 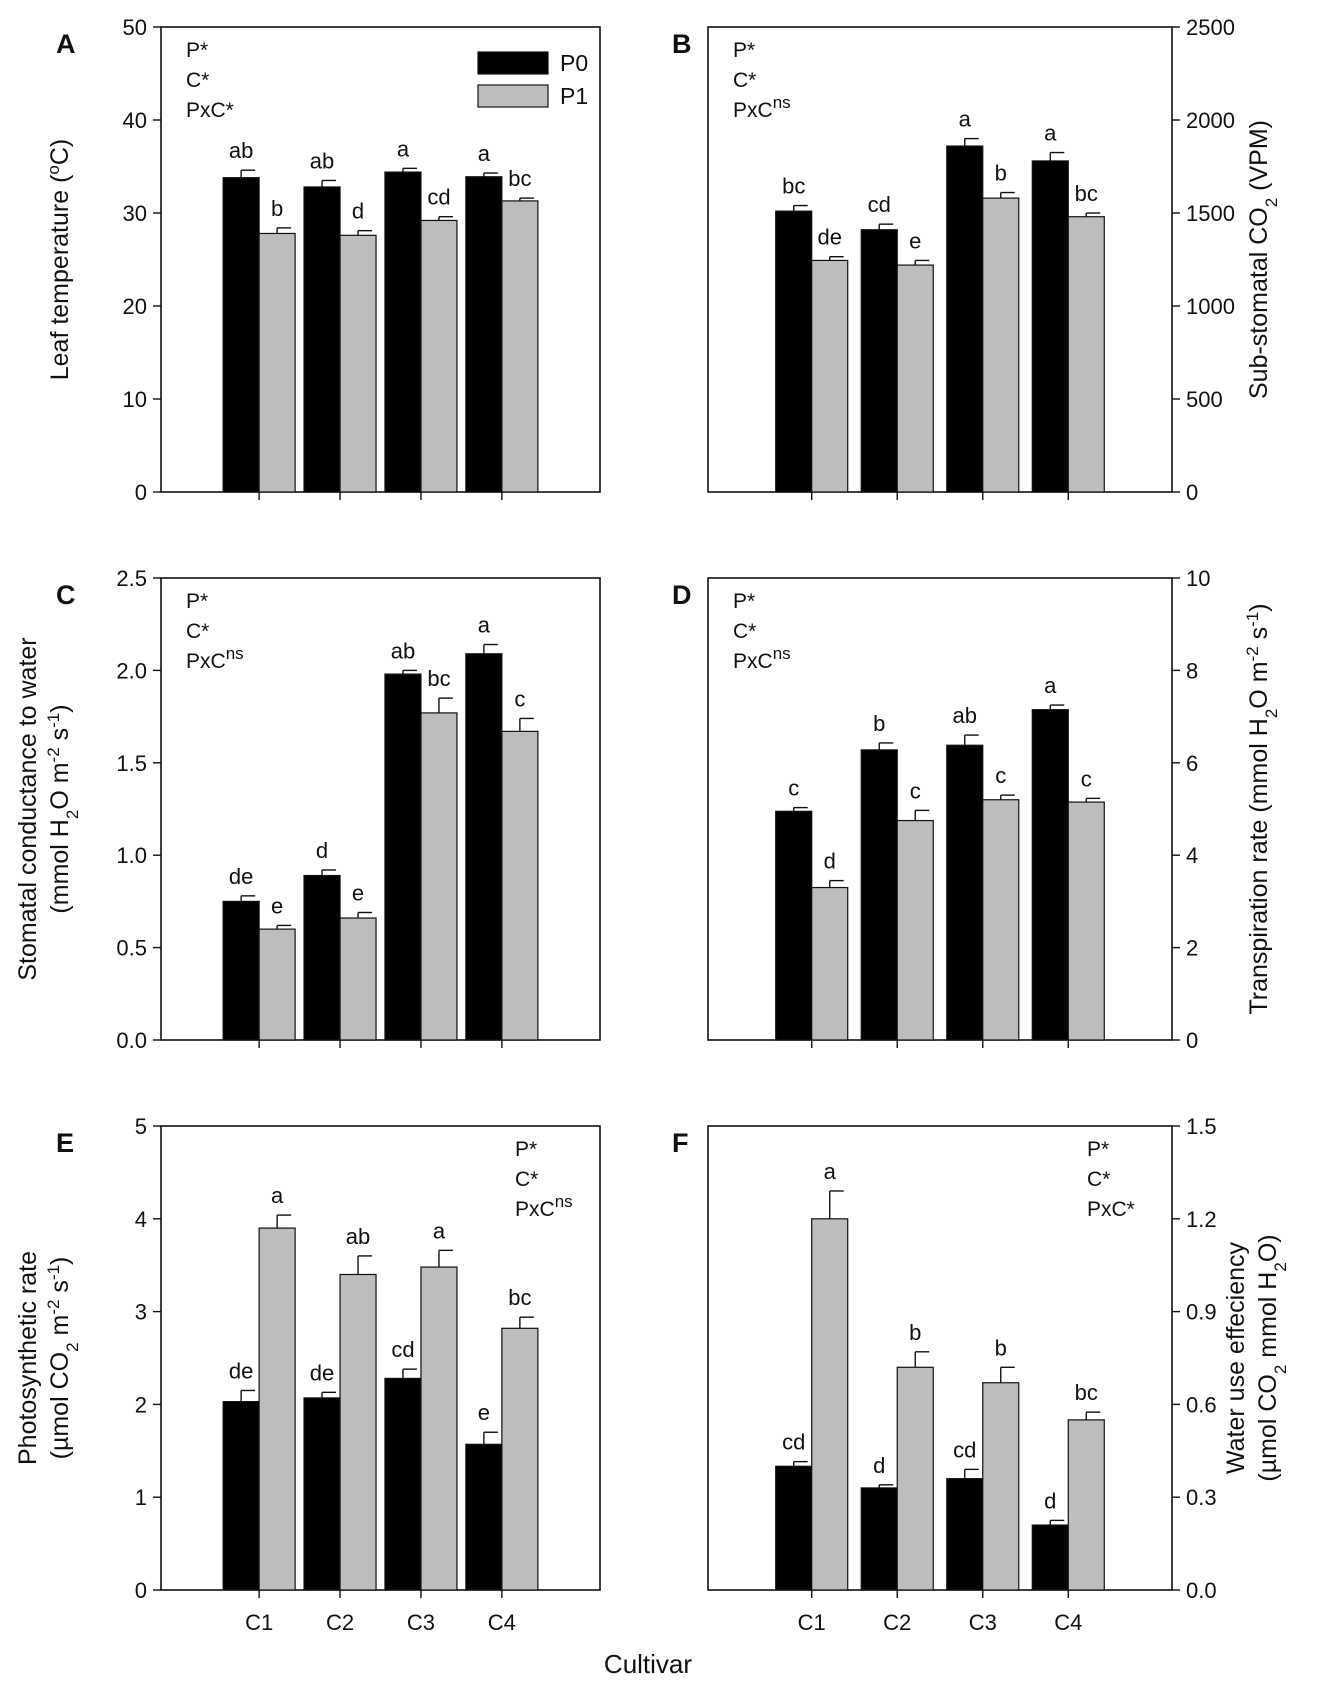 I want to click on y-tick-label: 6, so click(x=1192, y=763).